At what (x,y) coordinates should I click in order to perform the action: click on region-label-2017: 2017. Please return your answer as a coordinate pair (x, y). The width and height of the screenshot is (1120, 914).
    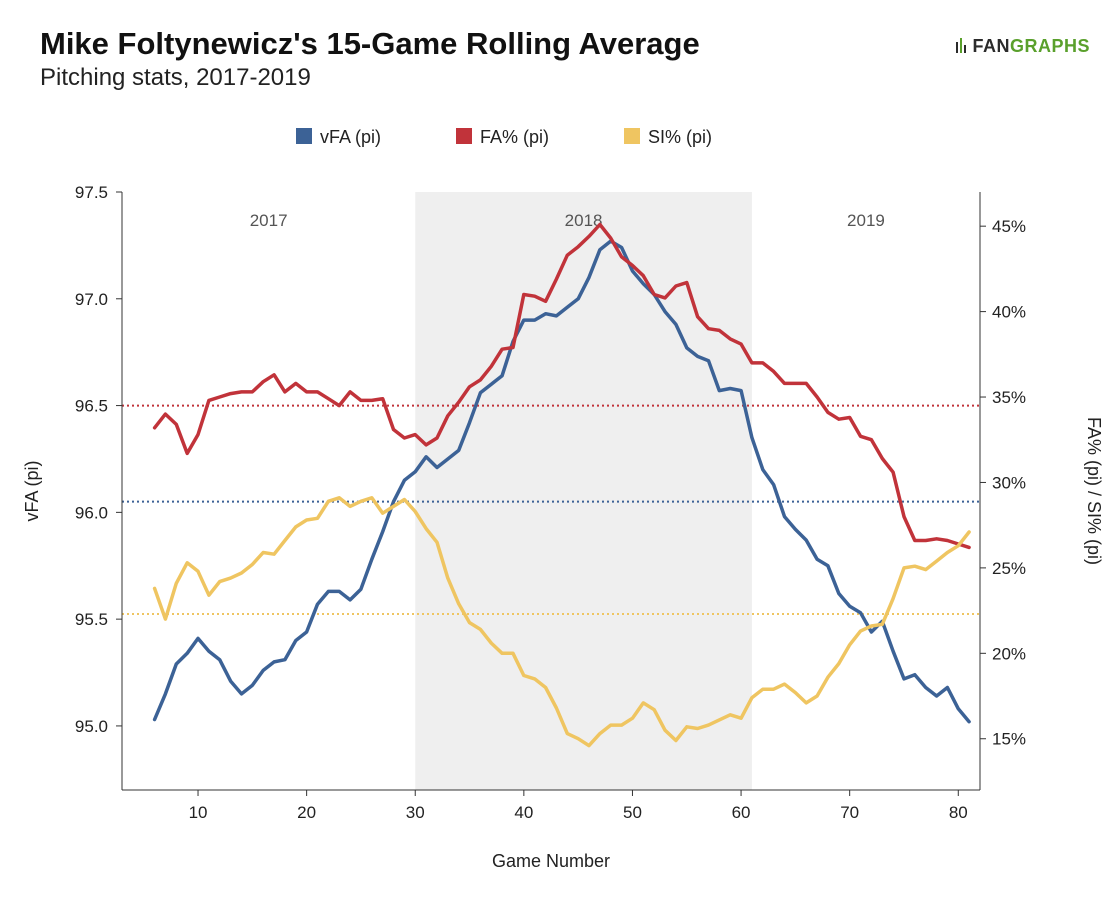
    Looking at the image, I should click on (269, 220).